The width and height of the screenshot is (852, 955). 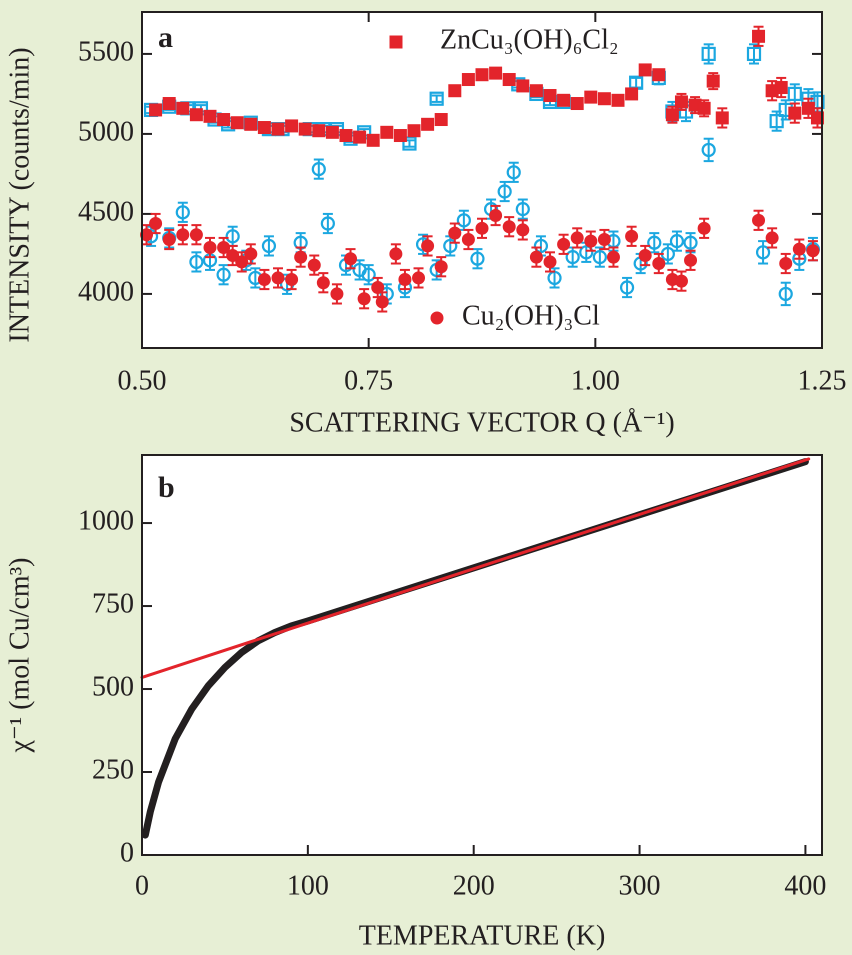 What do you see at coordinates (396, 42) in the screenshot?
I see `legend-marker` at bounding box center [396, 42].